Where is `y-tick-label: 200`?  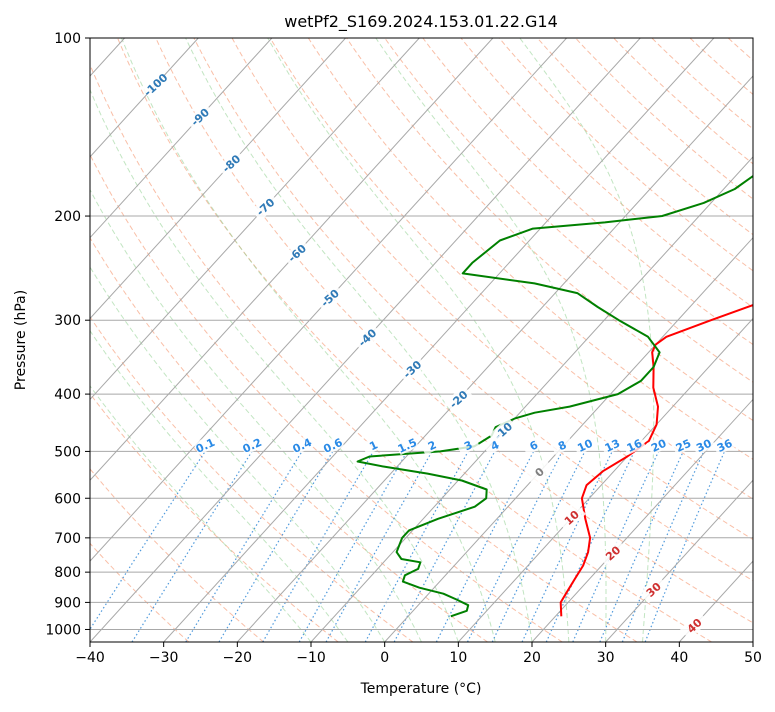
y-tick-label: 200 is located at coordinates (67, 217).